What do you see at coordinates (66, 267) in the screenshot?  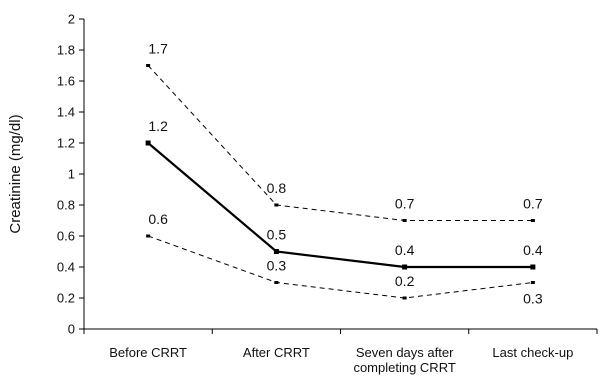 I see `y-tick-label: 0.4` at bounding box center [66, 267].